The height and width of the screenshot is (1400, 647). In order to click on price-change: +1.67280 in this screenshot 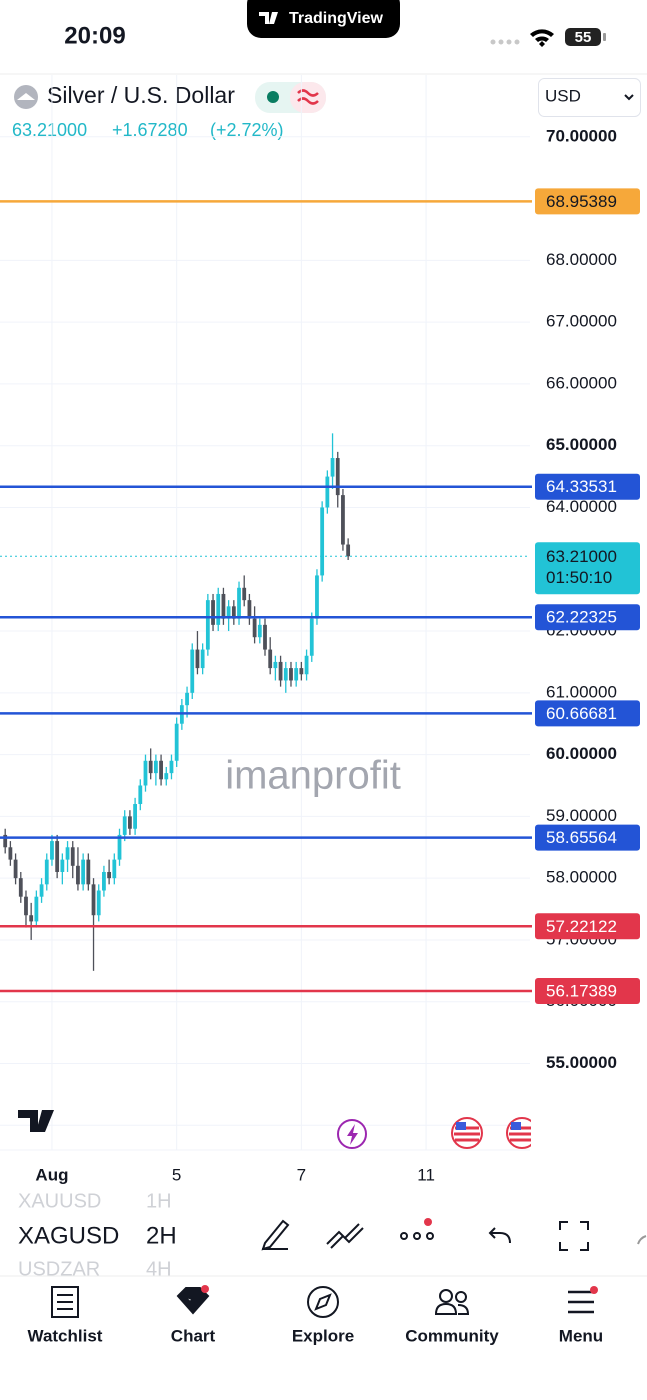, I will do `click(150, 130)`.